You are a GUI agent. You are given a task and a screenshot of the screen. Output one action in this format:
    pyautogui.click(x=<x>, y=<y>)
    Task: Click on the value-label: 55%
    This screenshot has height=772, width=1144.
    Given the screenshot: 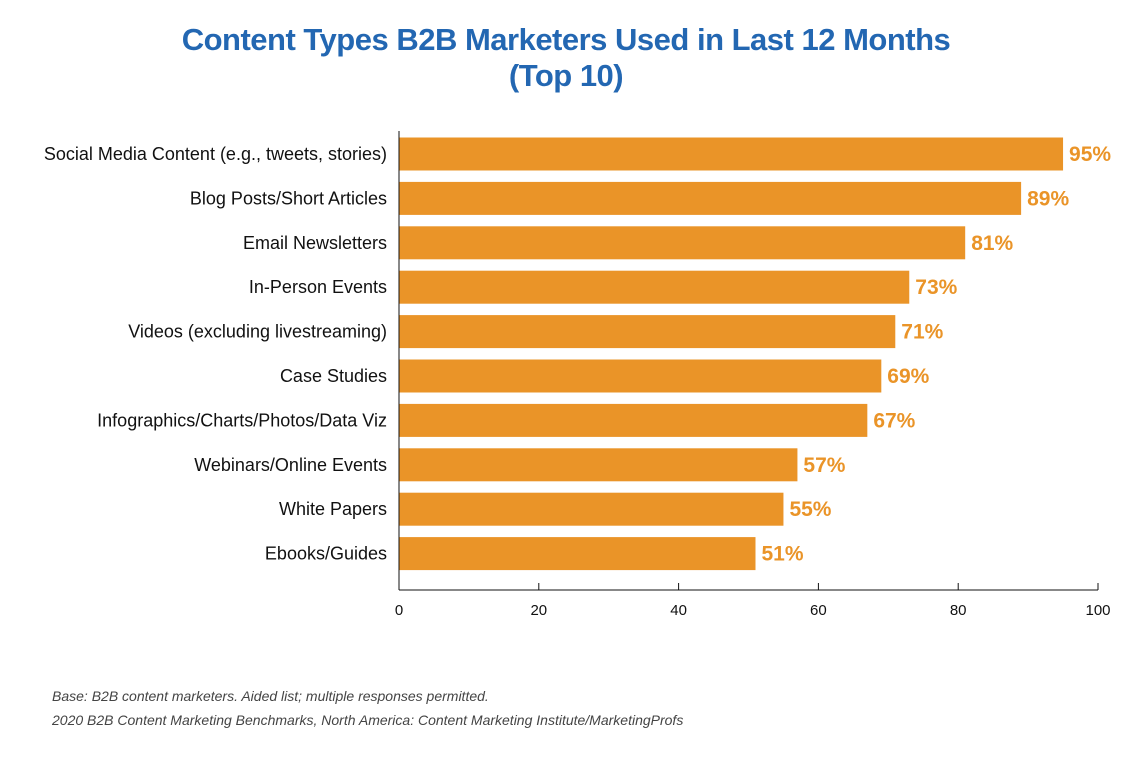 What is the action you would take?
    pyautogui.click(x=810, y=509)
    